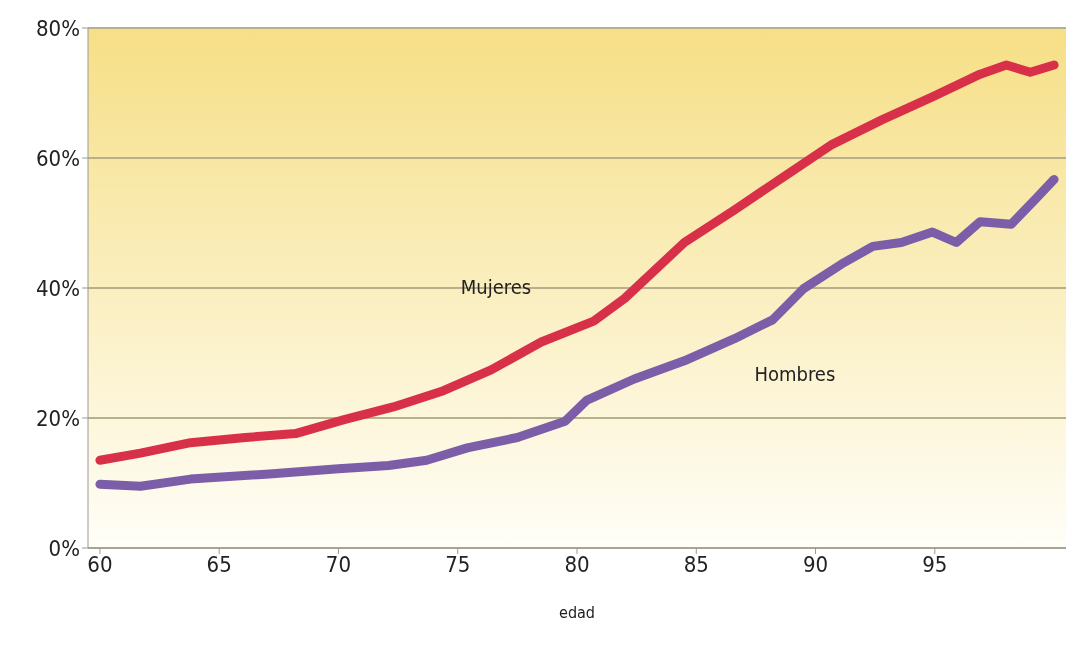  Describe the element at coordinates (815, 564) in the screenshot. I see `x-tick-label: 90` at that location.